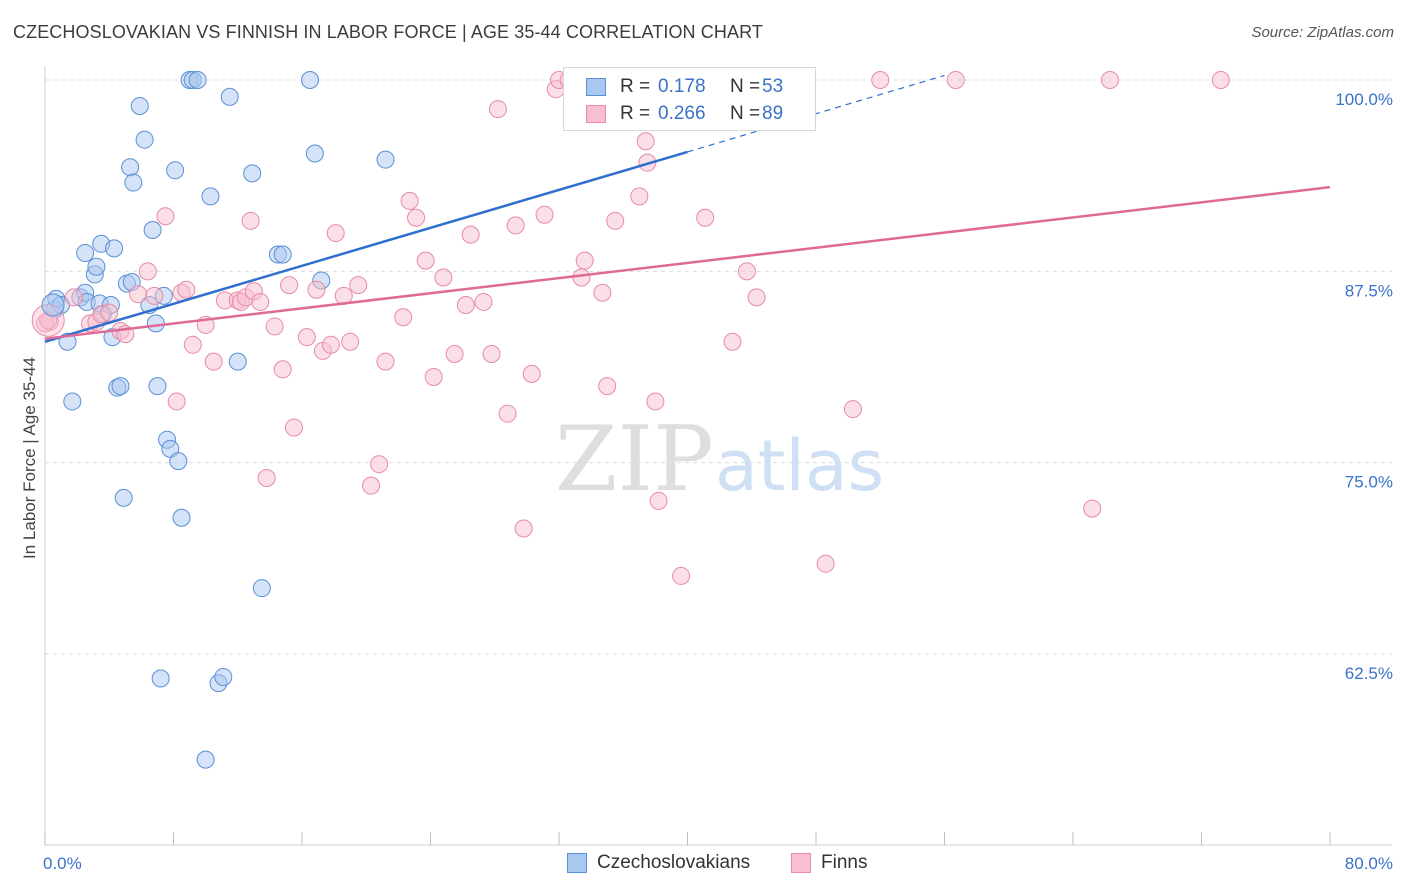  Describe the element at coordinates (1364, 99) in the screenshot. I see `y-tick-label: 100.0%` at that location.